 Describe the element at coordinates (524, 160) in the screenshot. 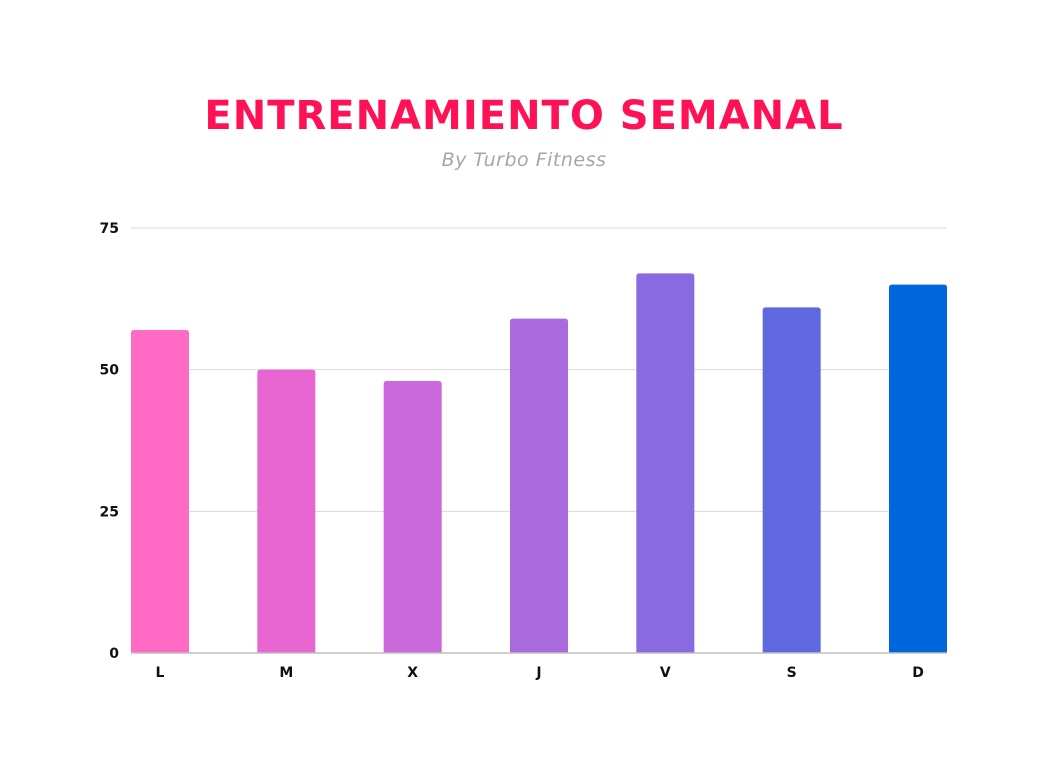

I see `chart-subtitle: By Turbo Fitness` at that location.